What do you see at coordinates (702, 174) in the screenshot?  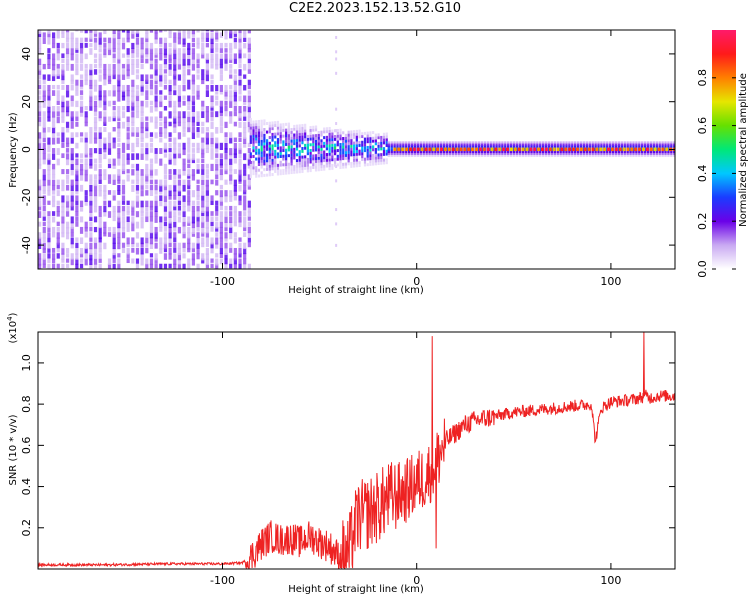 I see `colorbar-tick-label: 0.4` at bounding box center [702, 174].